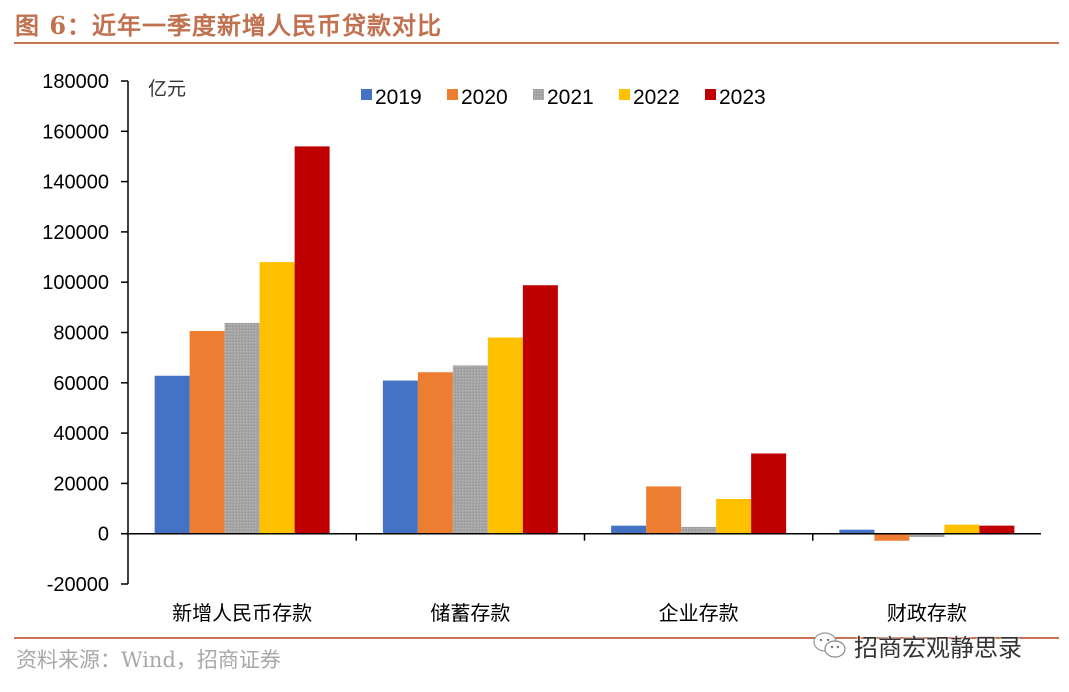 Image resolution: width=1069 pixels, height=692 pixels. Describe the element at coordinates (81, 334) in the screenshot. I see `y-tick-label: 80000` at that location.